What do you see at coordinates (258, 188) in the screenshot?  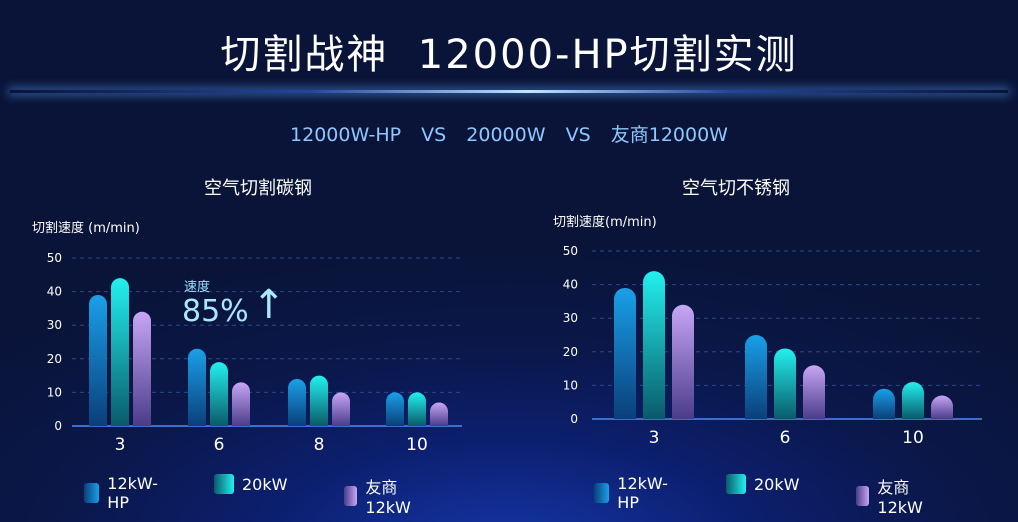 I see `chart-title: 空气切割碳钢` at bounding box center [258, 188].